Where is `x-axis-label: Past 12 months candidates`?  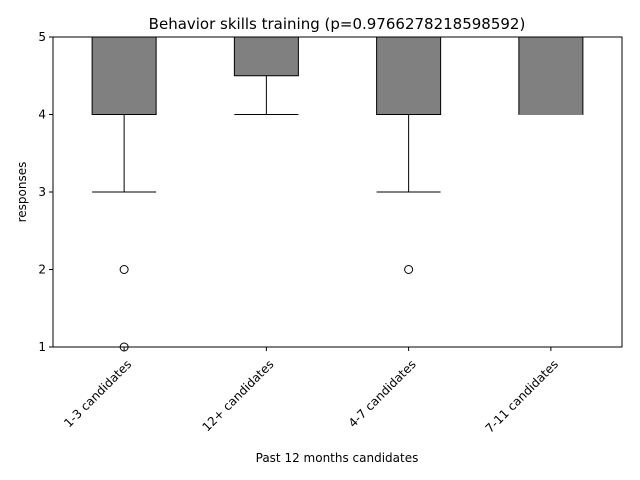
x-axis-label: Past 12 months candidates is located at coordinates (337, 458).